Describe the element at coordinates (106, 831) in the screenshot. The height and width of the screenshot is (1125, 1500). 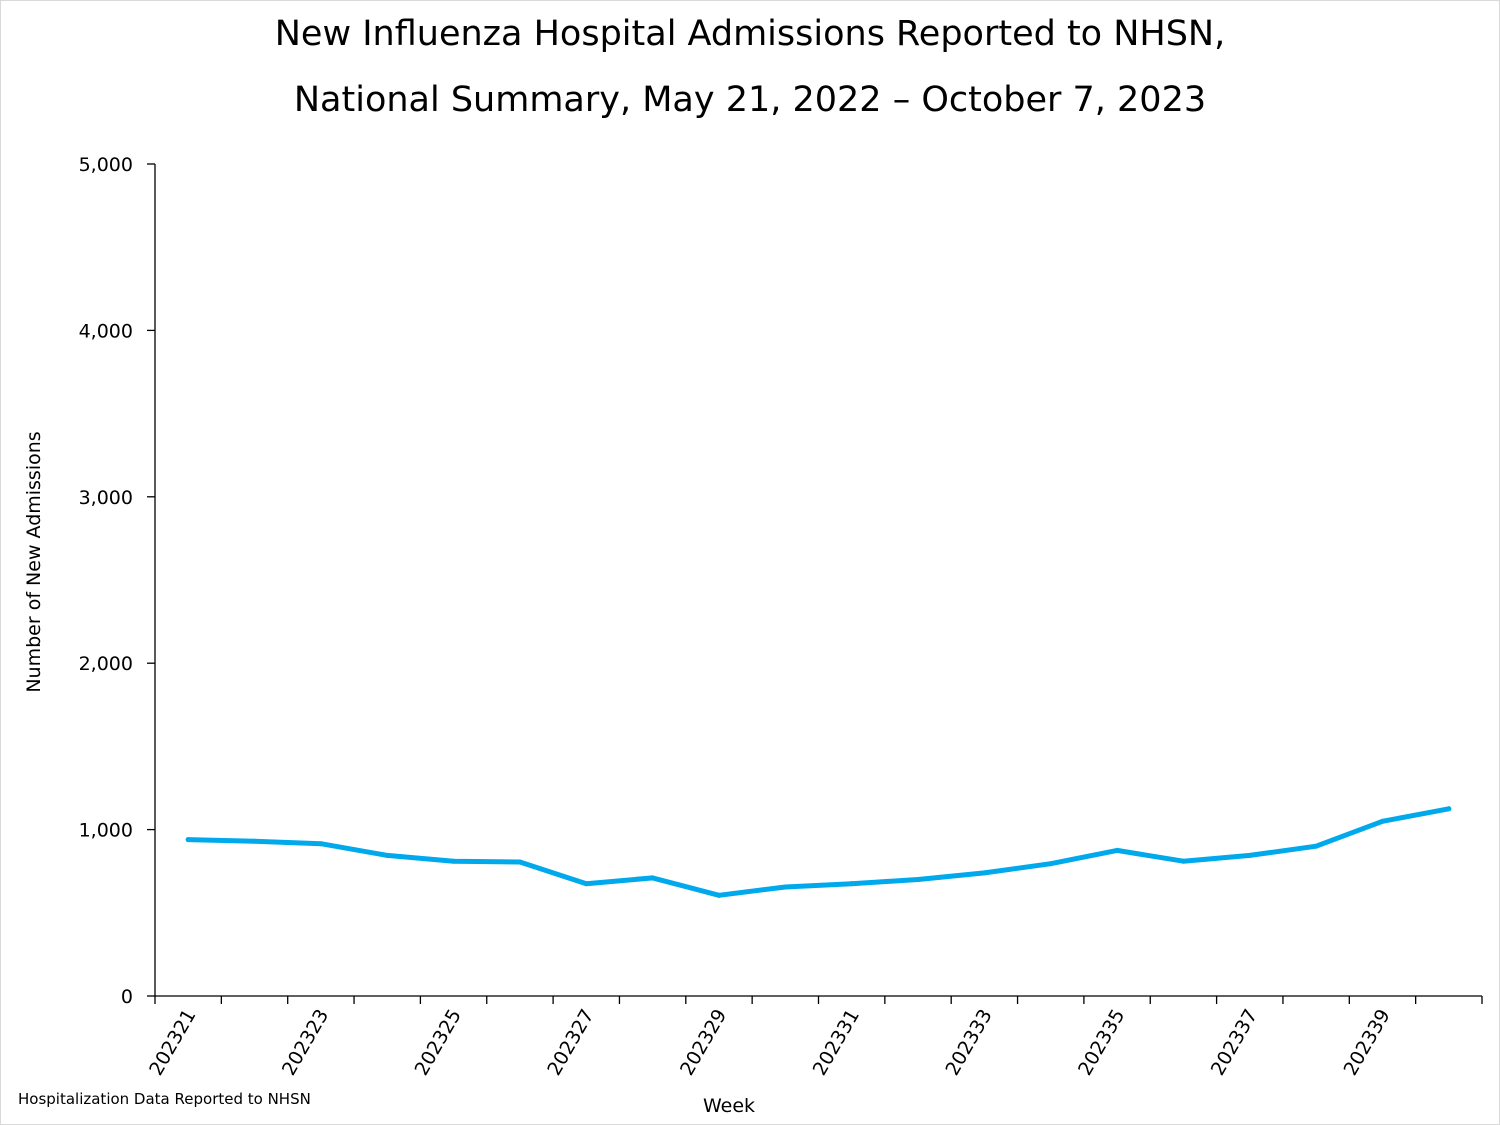
I see `y-tick-label: 1,000` at that location.